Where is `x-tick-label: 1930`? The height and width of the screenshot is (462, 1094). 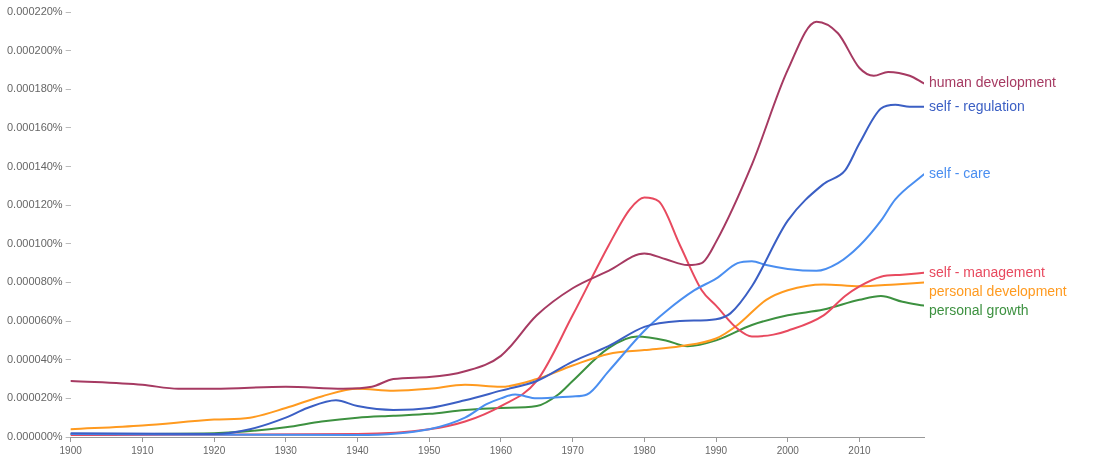 x-tick-label: 1930 is located at coordinates (286, 450).